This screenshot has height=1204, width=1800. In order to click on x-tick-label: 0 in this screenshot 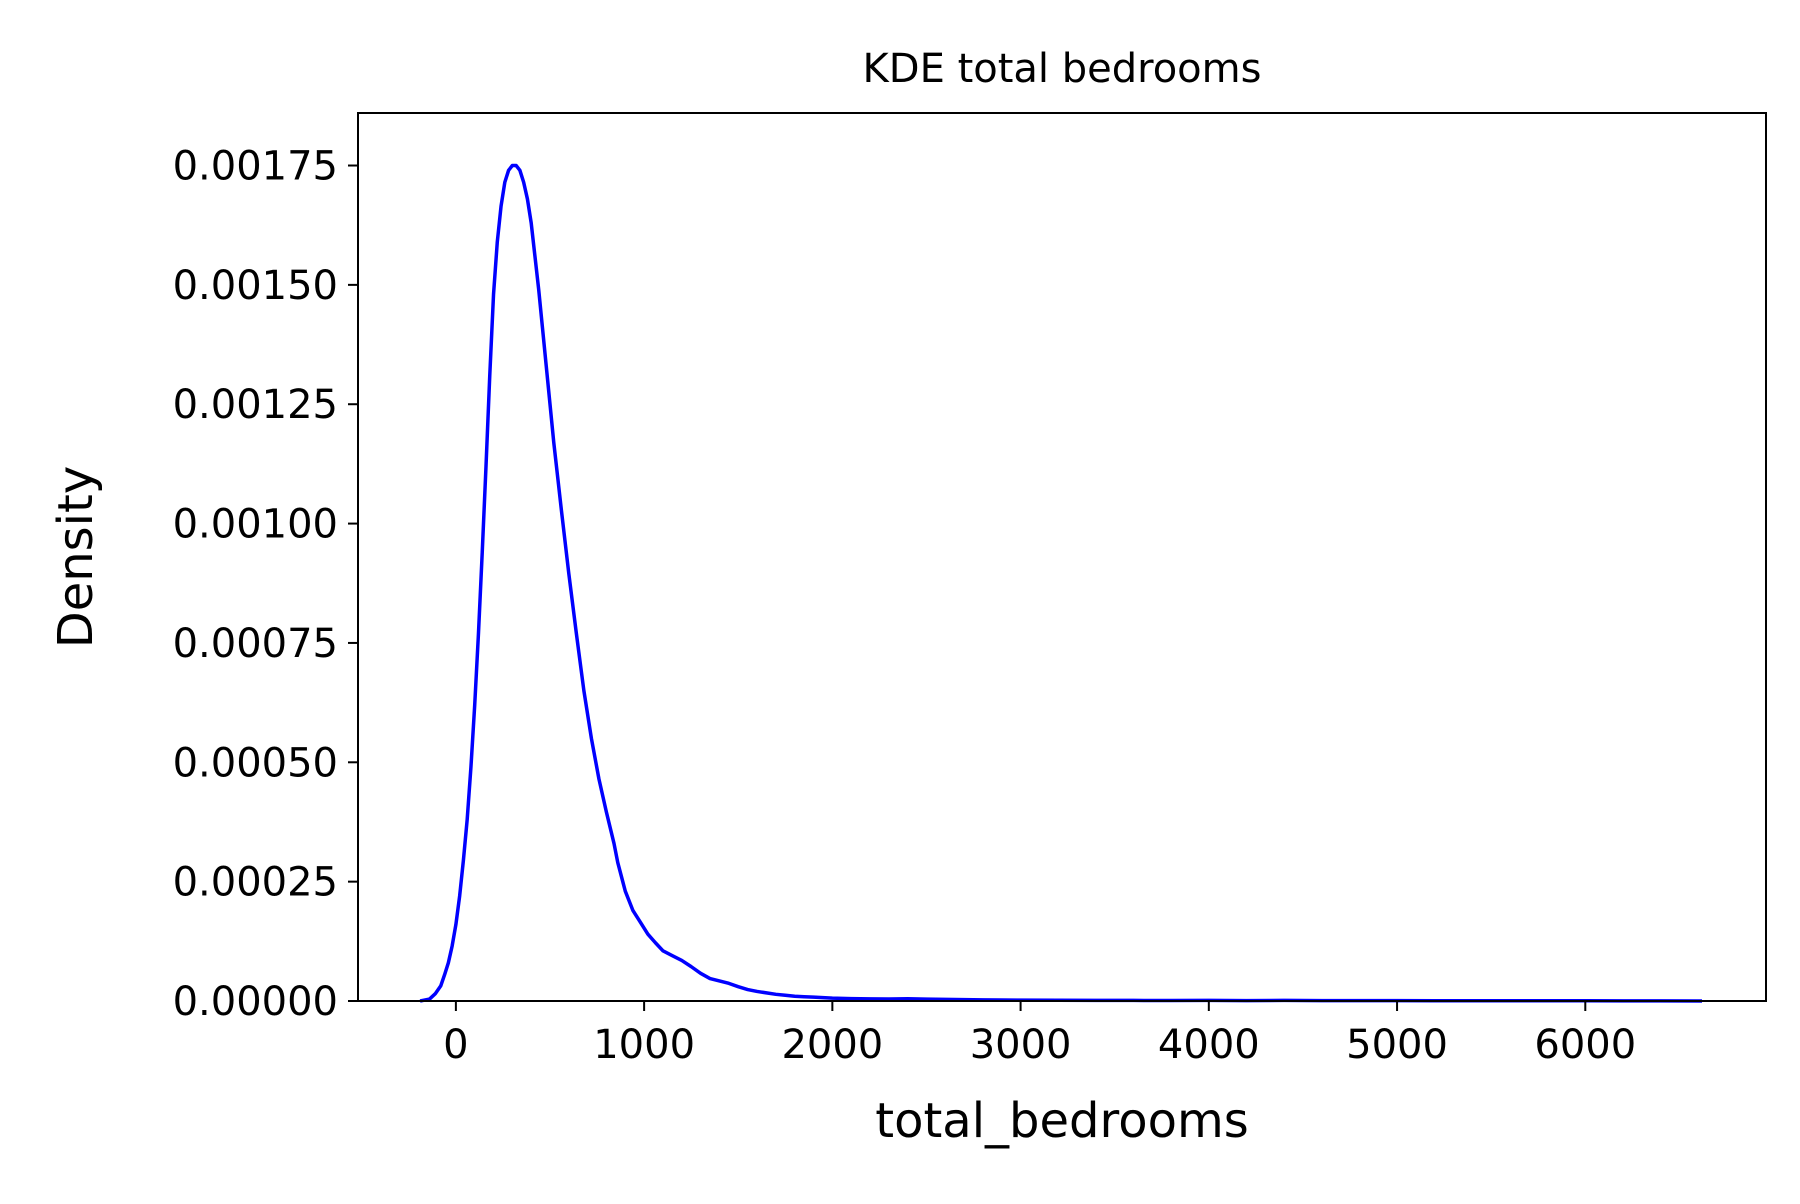, I will do `click(455, 1045)`.